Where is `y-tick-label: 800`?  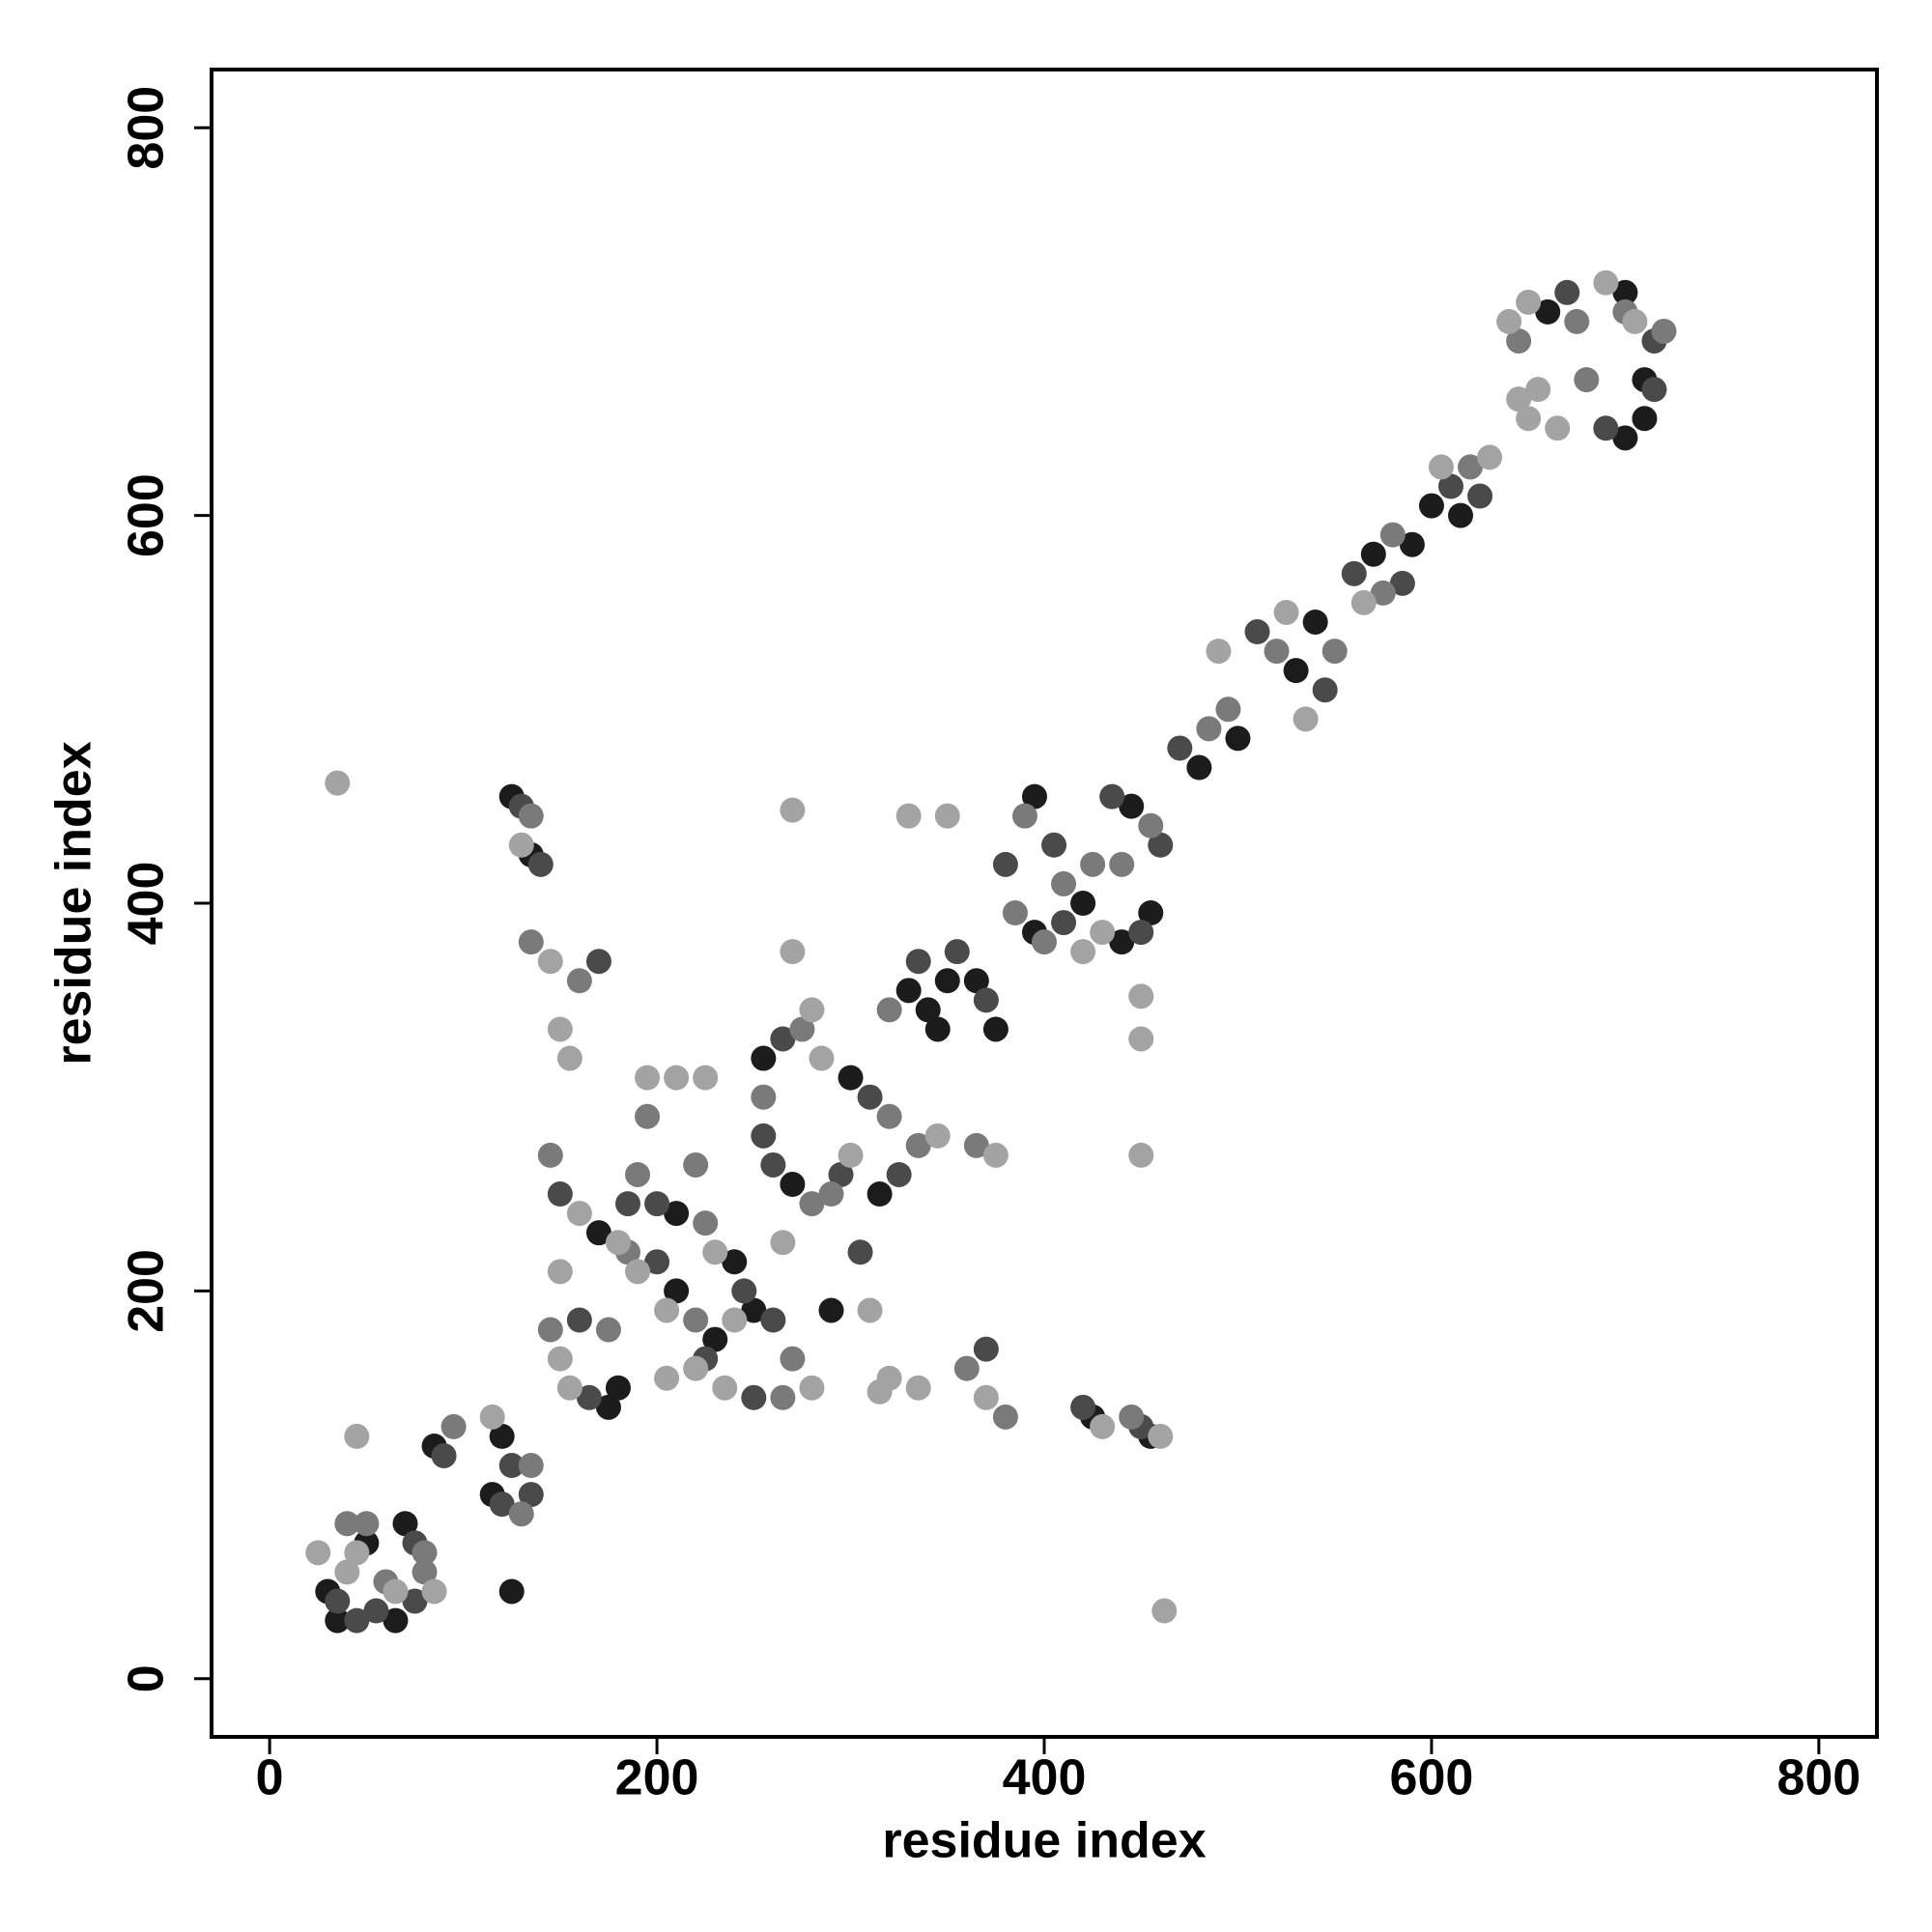
y-tick-label: 800 is located at coordinates (147, 128).